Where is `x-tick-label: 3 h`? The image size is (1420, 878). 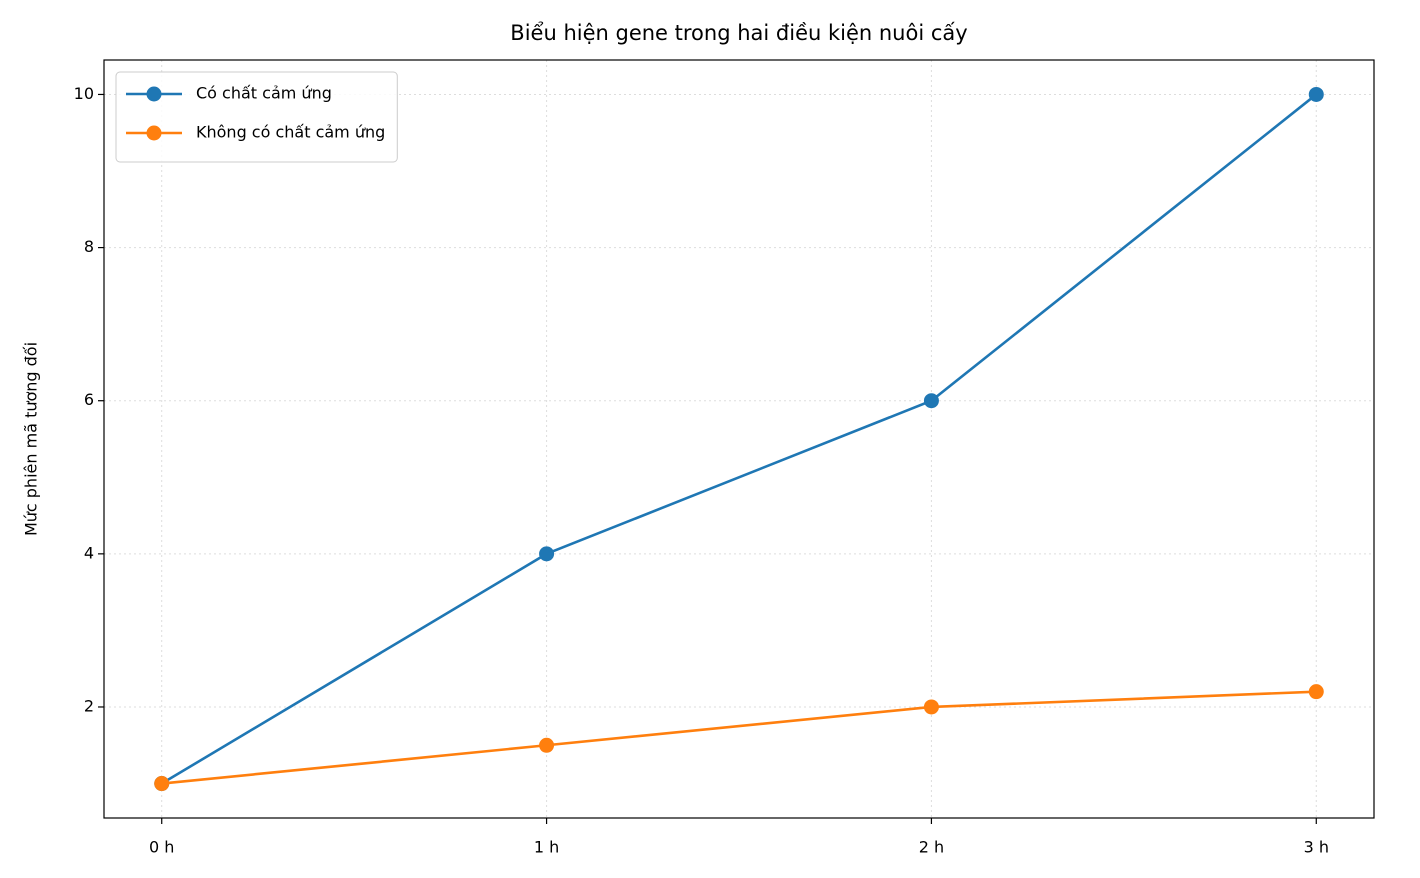 x-tick-label: 3 h is located at coordinates (1316, 847).